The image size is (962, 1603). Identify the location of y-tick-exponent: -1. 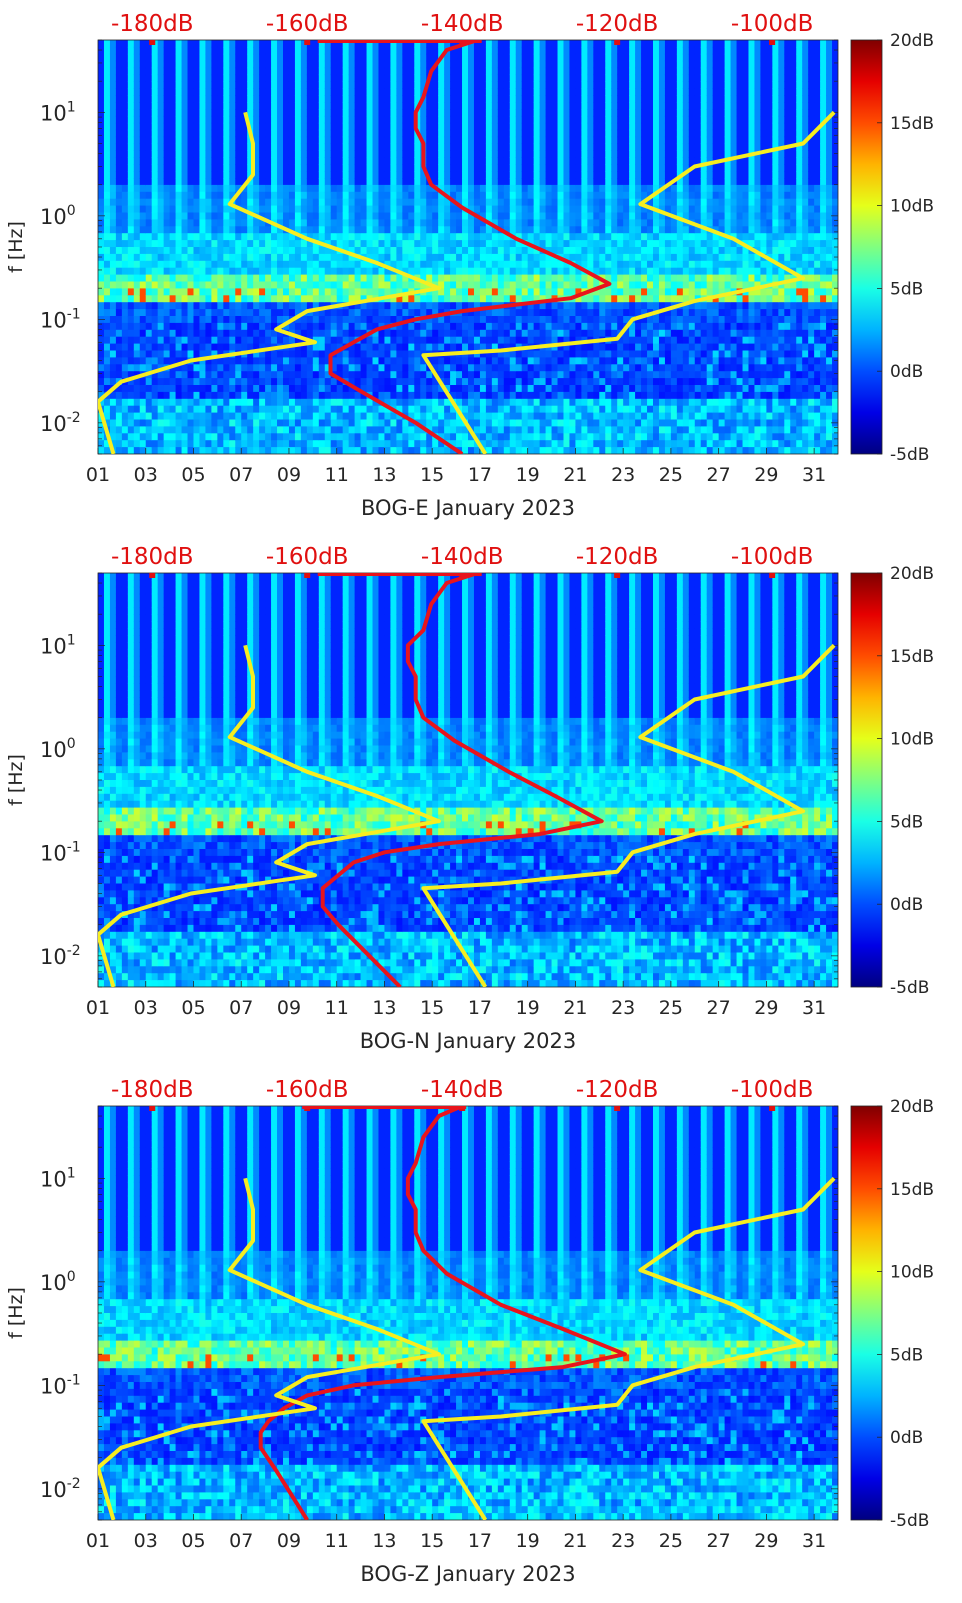
(74, 1380).